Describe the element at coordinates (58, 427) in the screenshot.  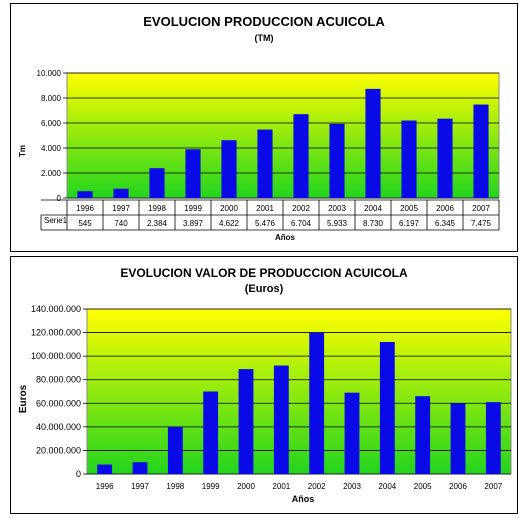
I see `y-tick-label: 40.000.000` at that location.